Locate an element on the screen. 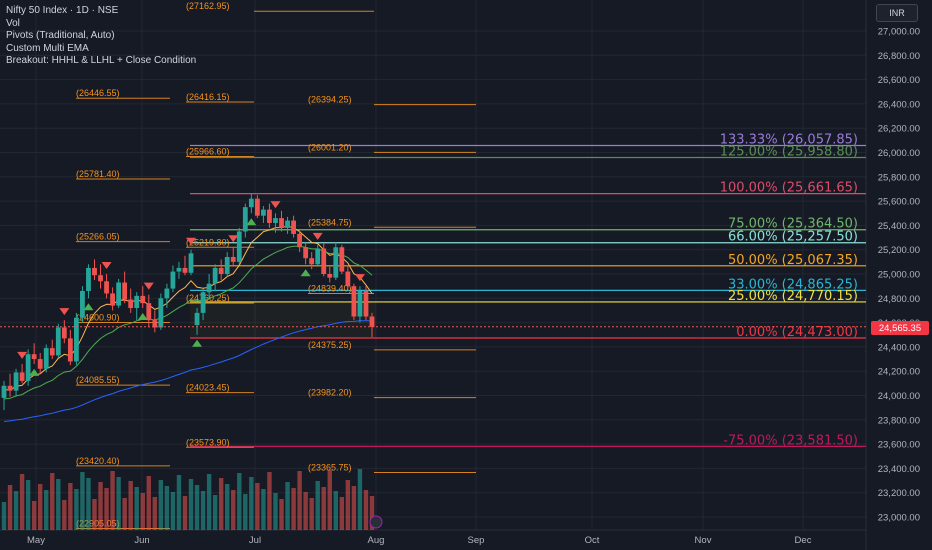  y-tick-label: 25,600.00 is located at coordinates (899, 202).